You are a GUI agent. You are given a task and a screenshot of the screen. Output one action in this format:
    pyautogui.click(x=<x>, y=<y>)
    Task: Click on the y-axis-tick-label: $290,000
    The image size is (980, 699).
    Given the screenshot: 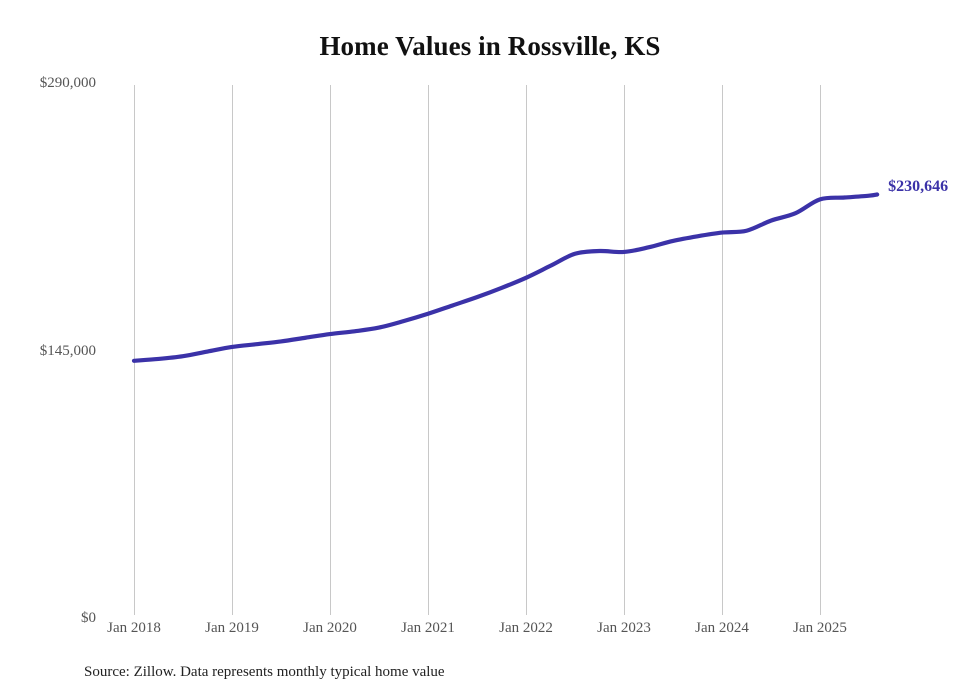 What is the action you would take?
    pyautogui.click(x=67, y=83)
    